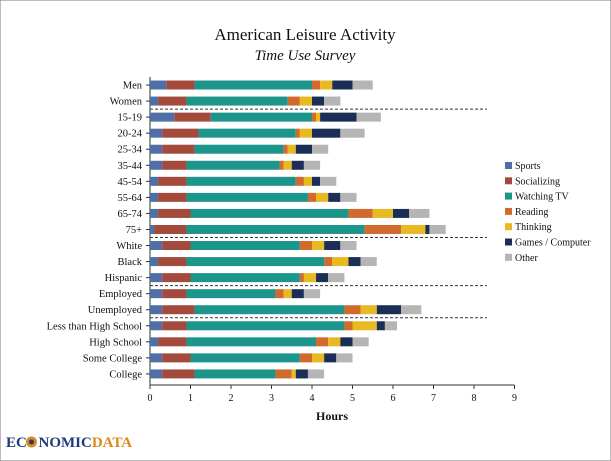 This screenshot has width=611, height=461. Describe the element at coordinates (190, 398) in the screenshot. I see `x-tick-label: 1` at that location.